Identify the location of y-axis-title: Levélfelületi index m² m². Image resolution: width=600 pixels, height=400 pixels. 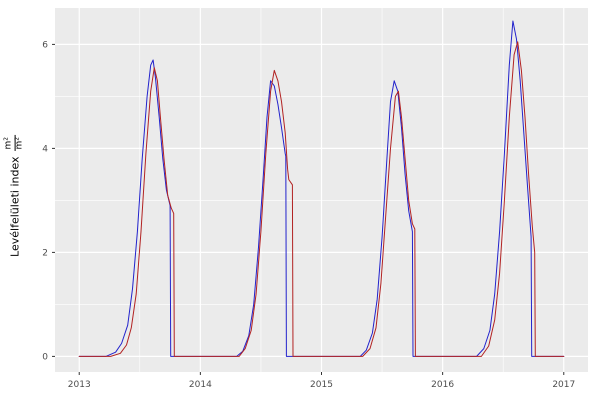
(15, 196).